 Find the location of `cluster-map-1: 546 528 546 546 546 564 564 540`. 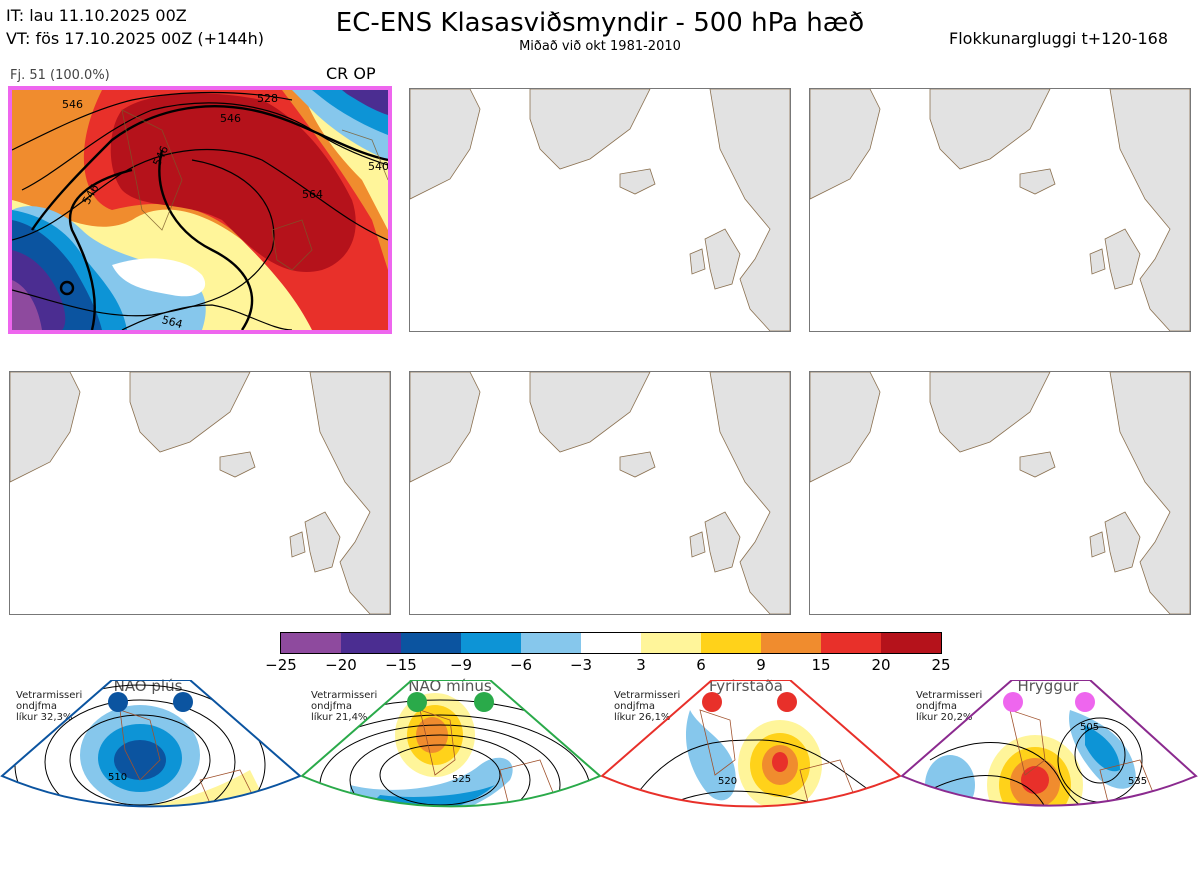

cluster-map-1: 546 528 546 546 546 564 564 540 is located at coordinates (200, 210).